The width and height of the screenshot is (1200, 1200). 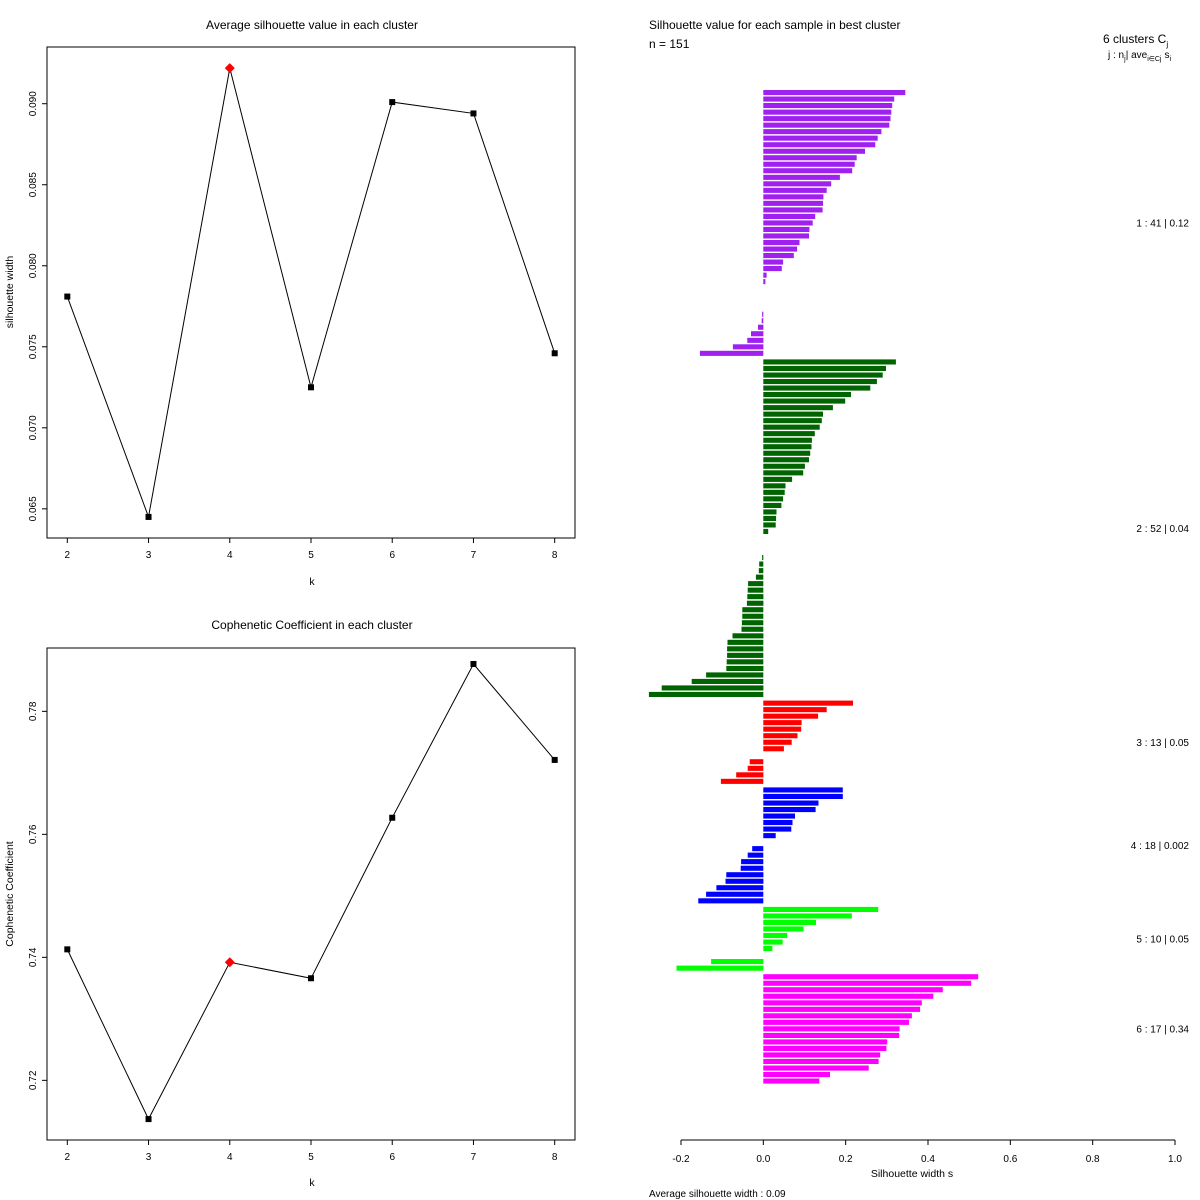 I want to click on cophenetic-by-k-x-tick-label: 3, so click(x=149, y=1157).